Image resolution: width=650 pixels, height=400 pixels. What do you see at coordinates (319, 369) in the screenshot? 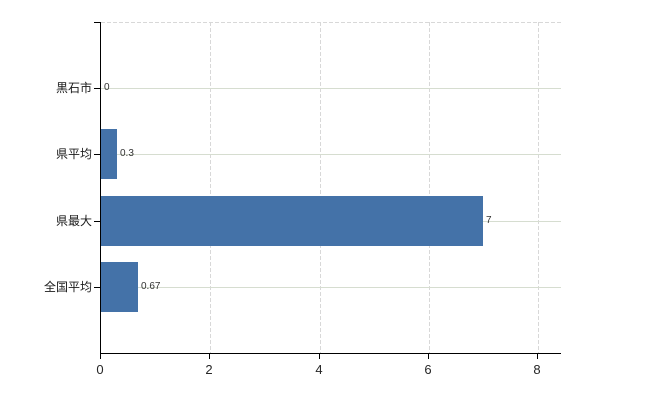
I see `x-tick-label: 4` at bounding box center [319, 369].